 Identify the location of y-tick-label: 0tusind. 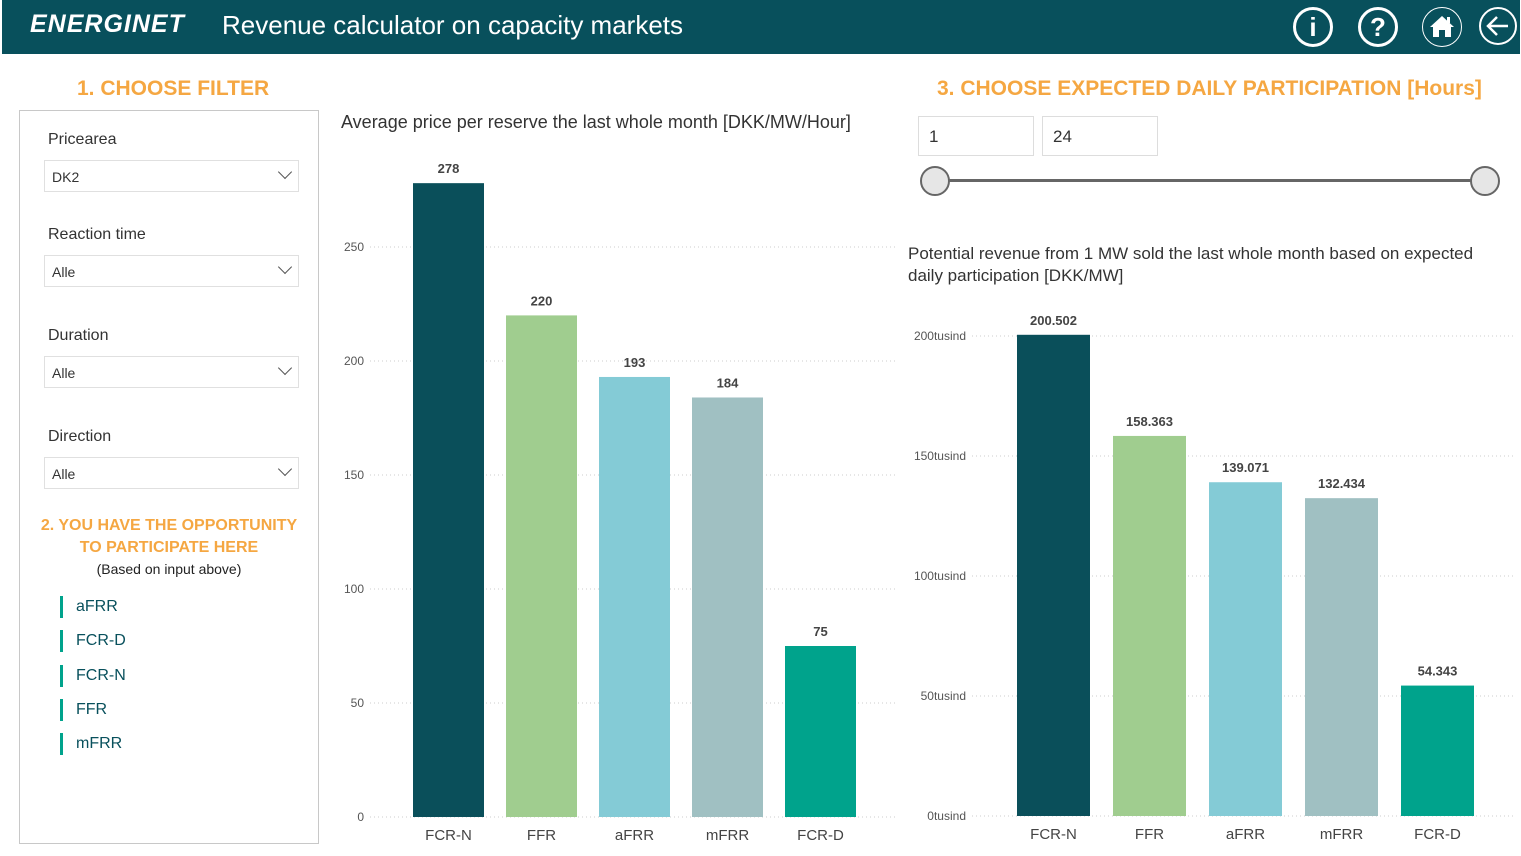
(946, 816).